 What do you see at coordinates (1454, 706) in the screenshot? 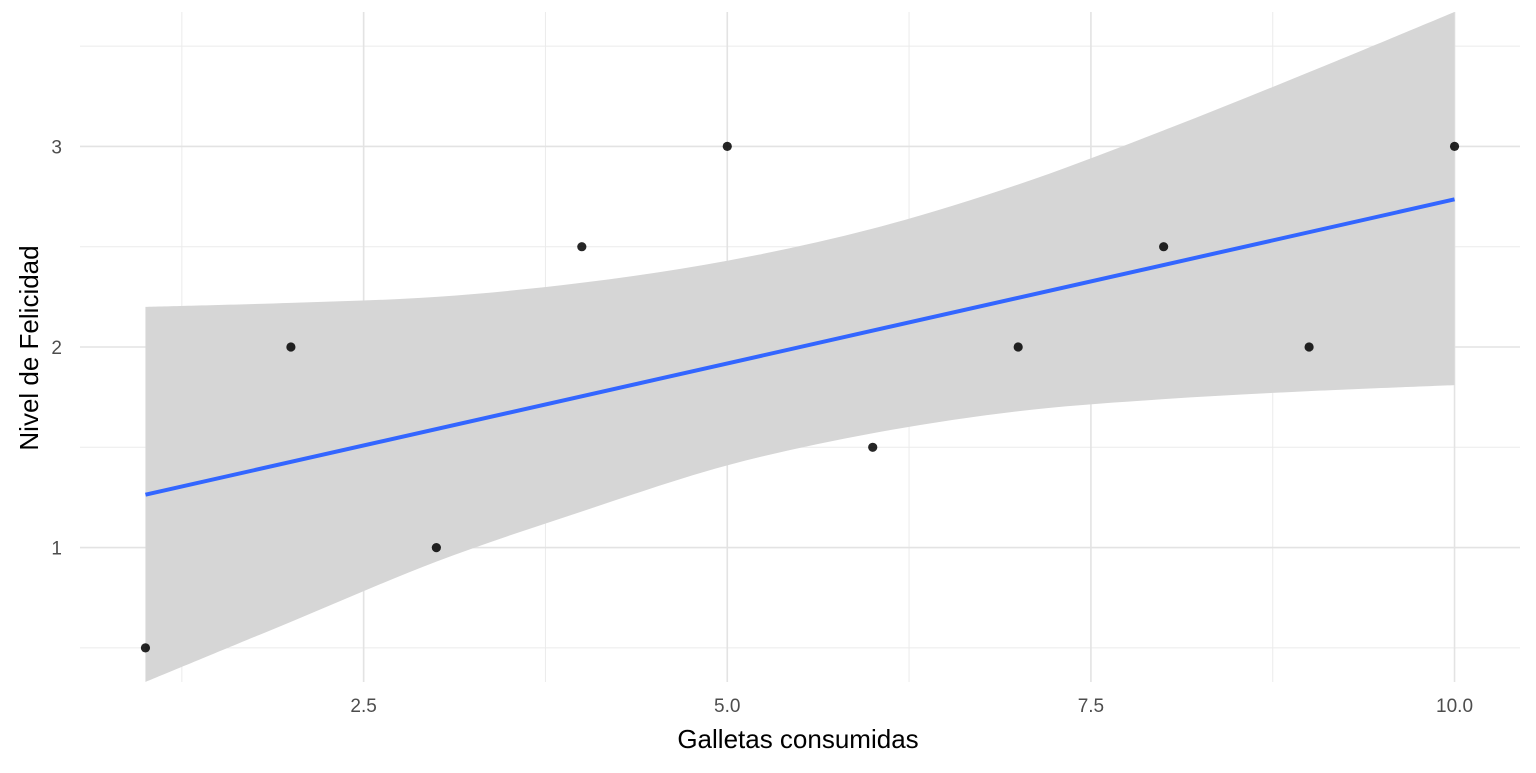
I see `x-tick-label: 10.0` at bounding box center [1454, 706].